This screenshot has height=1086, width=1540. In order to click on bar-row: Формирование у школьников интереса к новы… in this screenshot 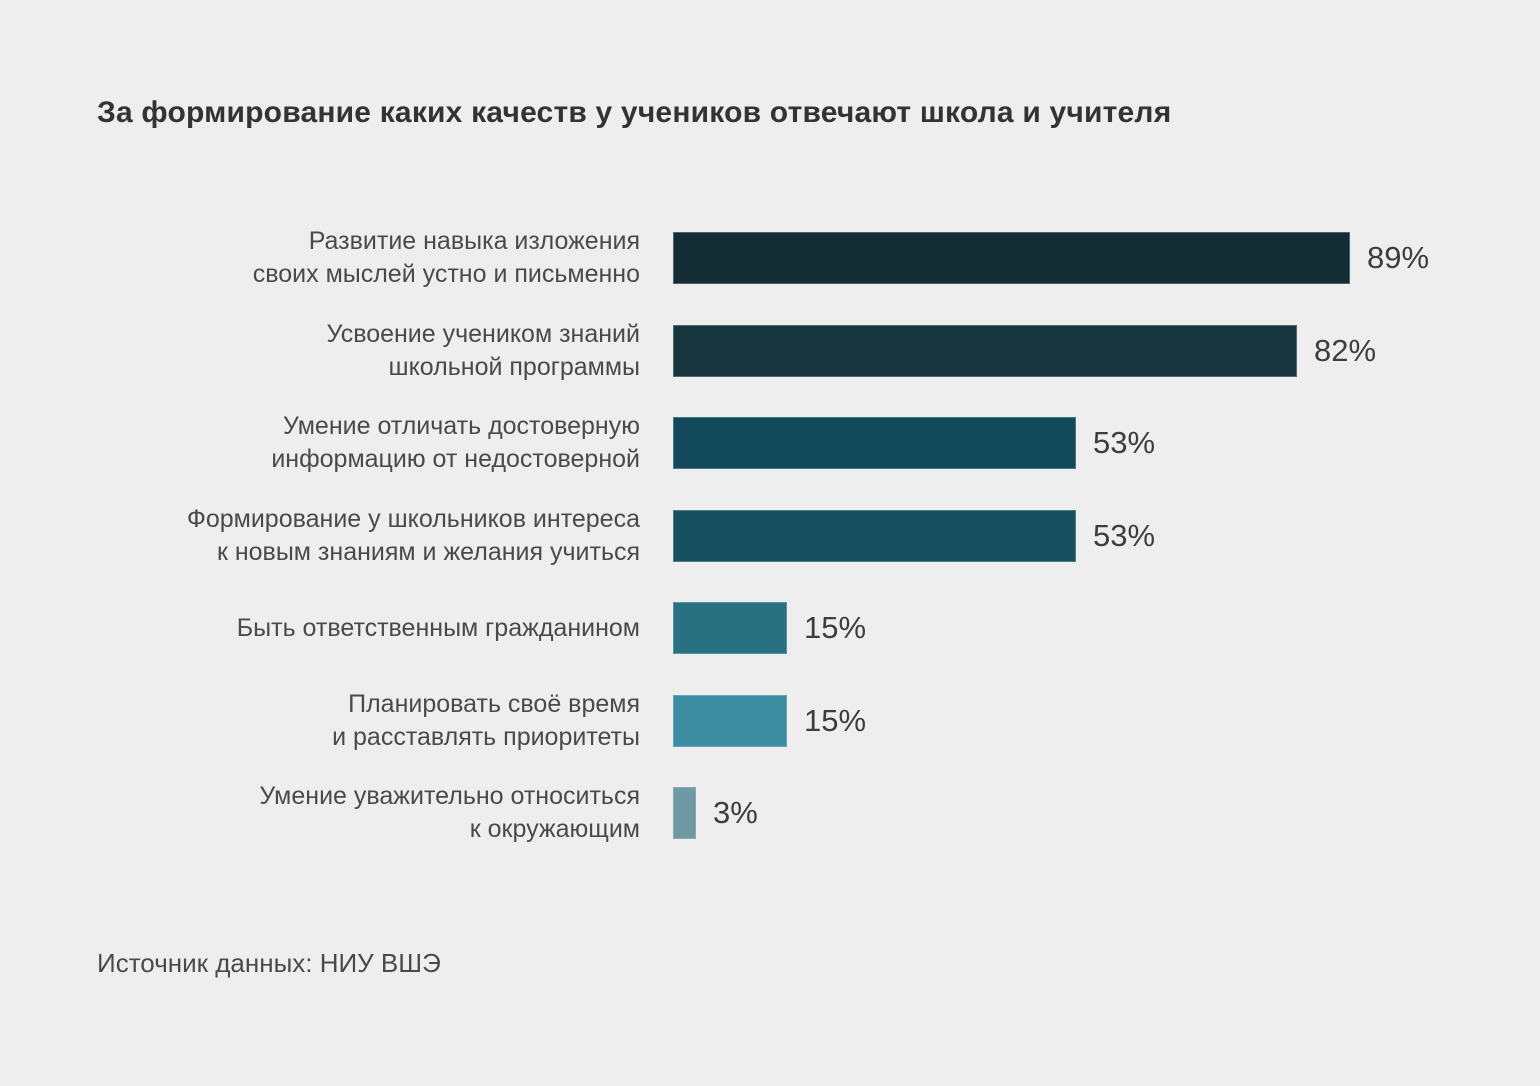, I will do `click(770, 536)`.